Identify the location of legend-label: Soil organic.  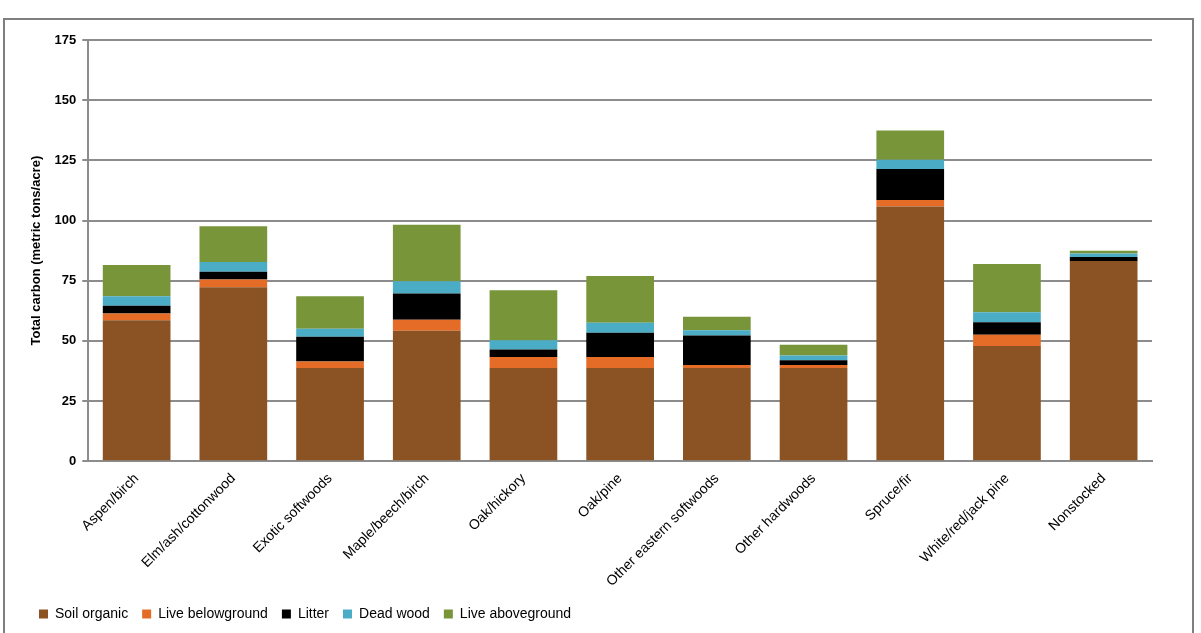
(92, 612).